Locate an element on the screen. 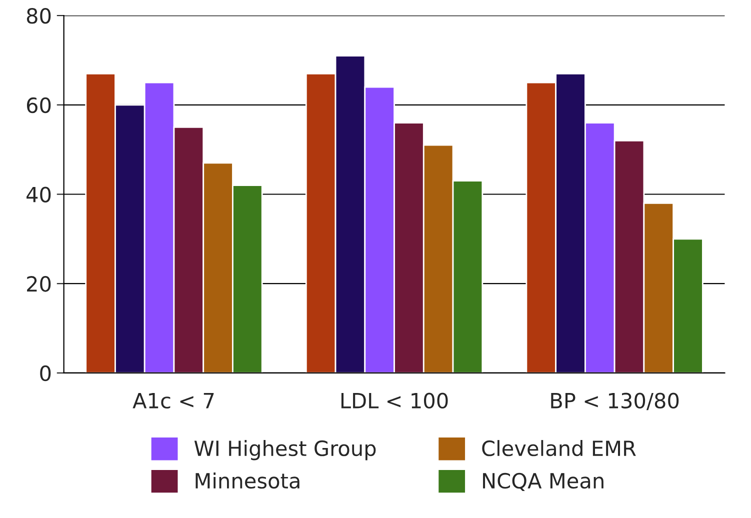  y-tick-label: 40 is located at coordinates (38, 194).